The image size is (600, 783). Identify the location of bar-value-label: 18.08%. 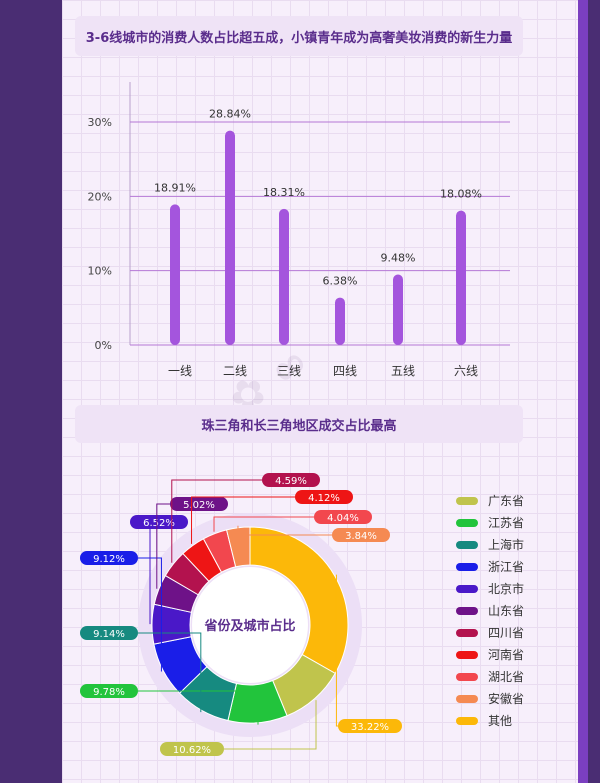
(461, 194).